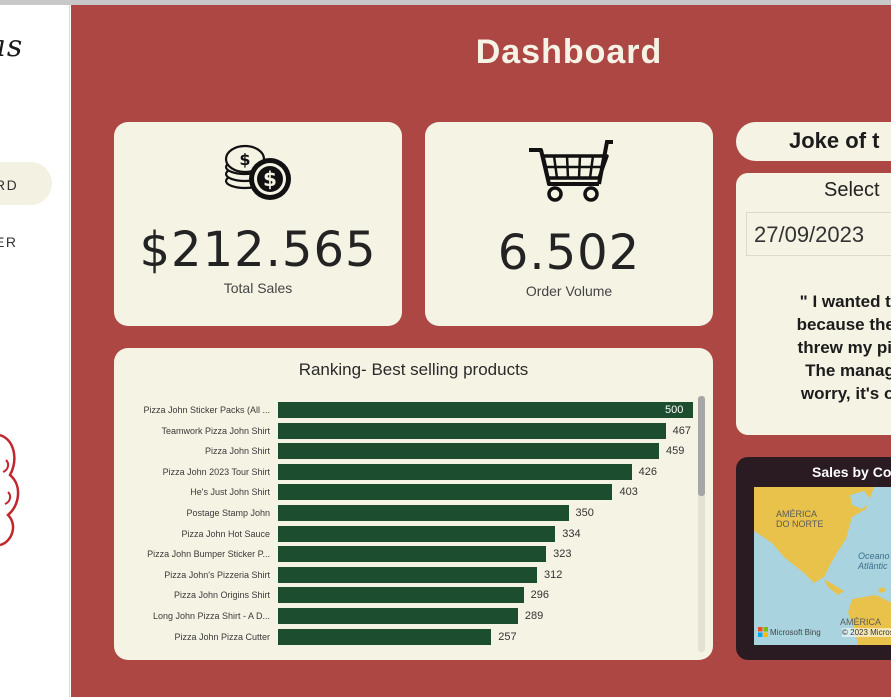 This screenshot has height=697, width=891. Describe the element at coordinates (795, 632) in the screenshot. I see `bing-attribution-text: Microsoft Bing` at that location.